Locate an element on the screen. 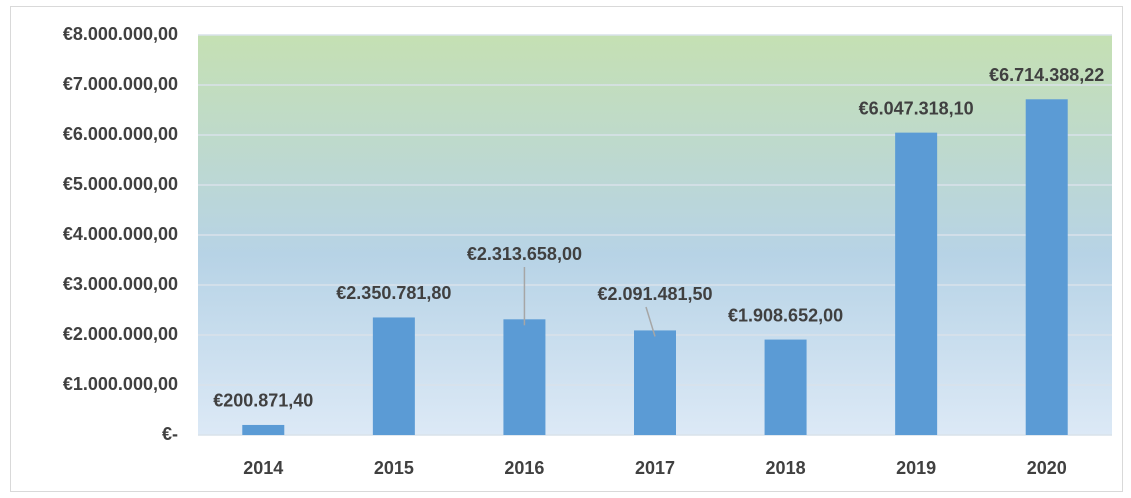 This screenshot has width=1131, height=498. x-tick-label: 2019 is located at coordinates (916, 468).